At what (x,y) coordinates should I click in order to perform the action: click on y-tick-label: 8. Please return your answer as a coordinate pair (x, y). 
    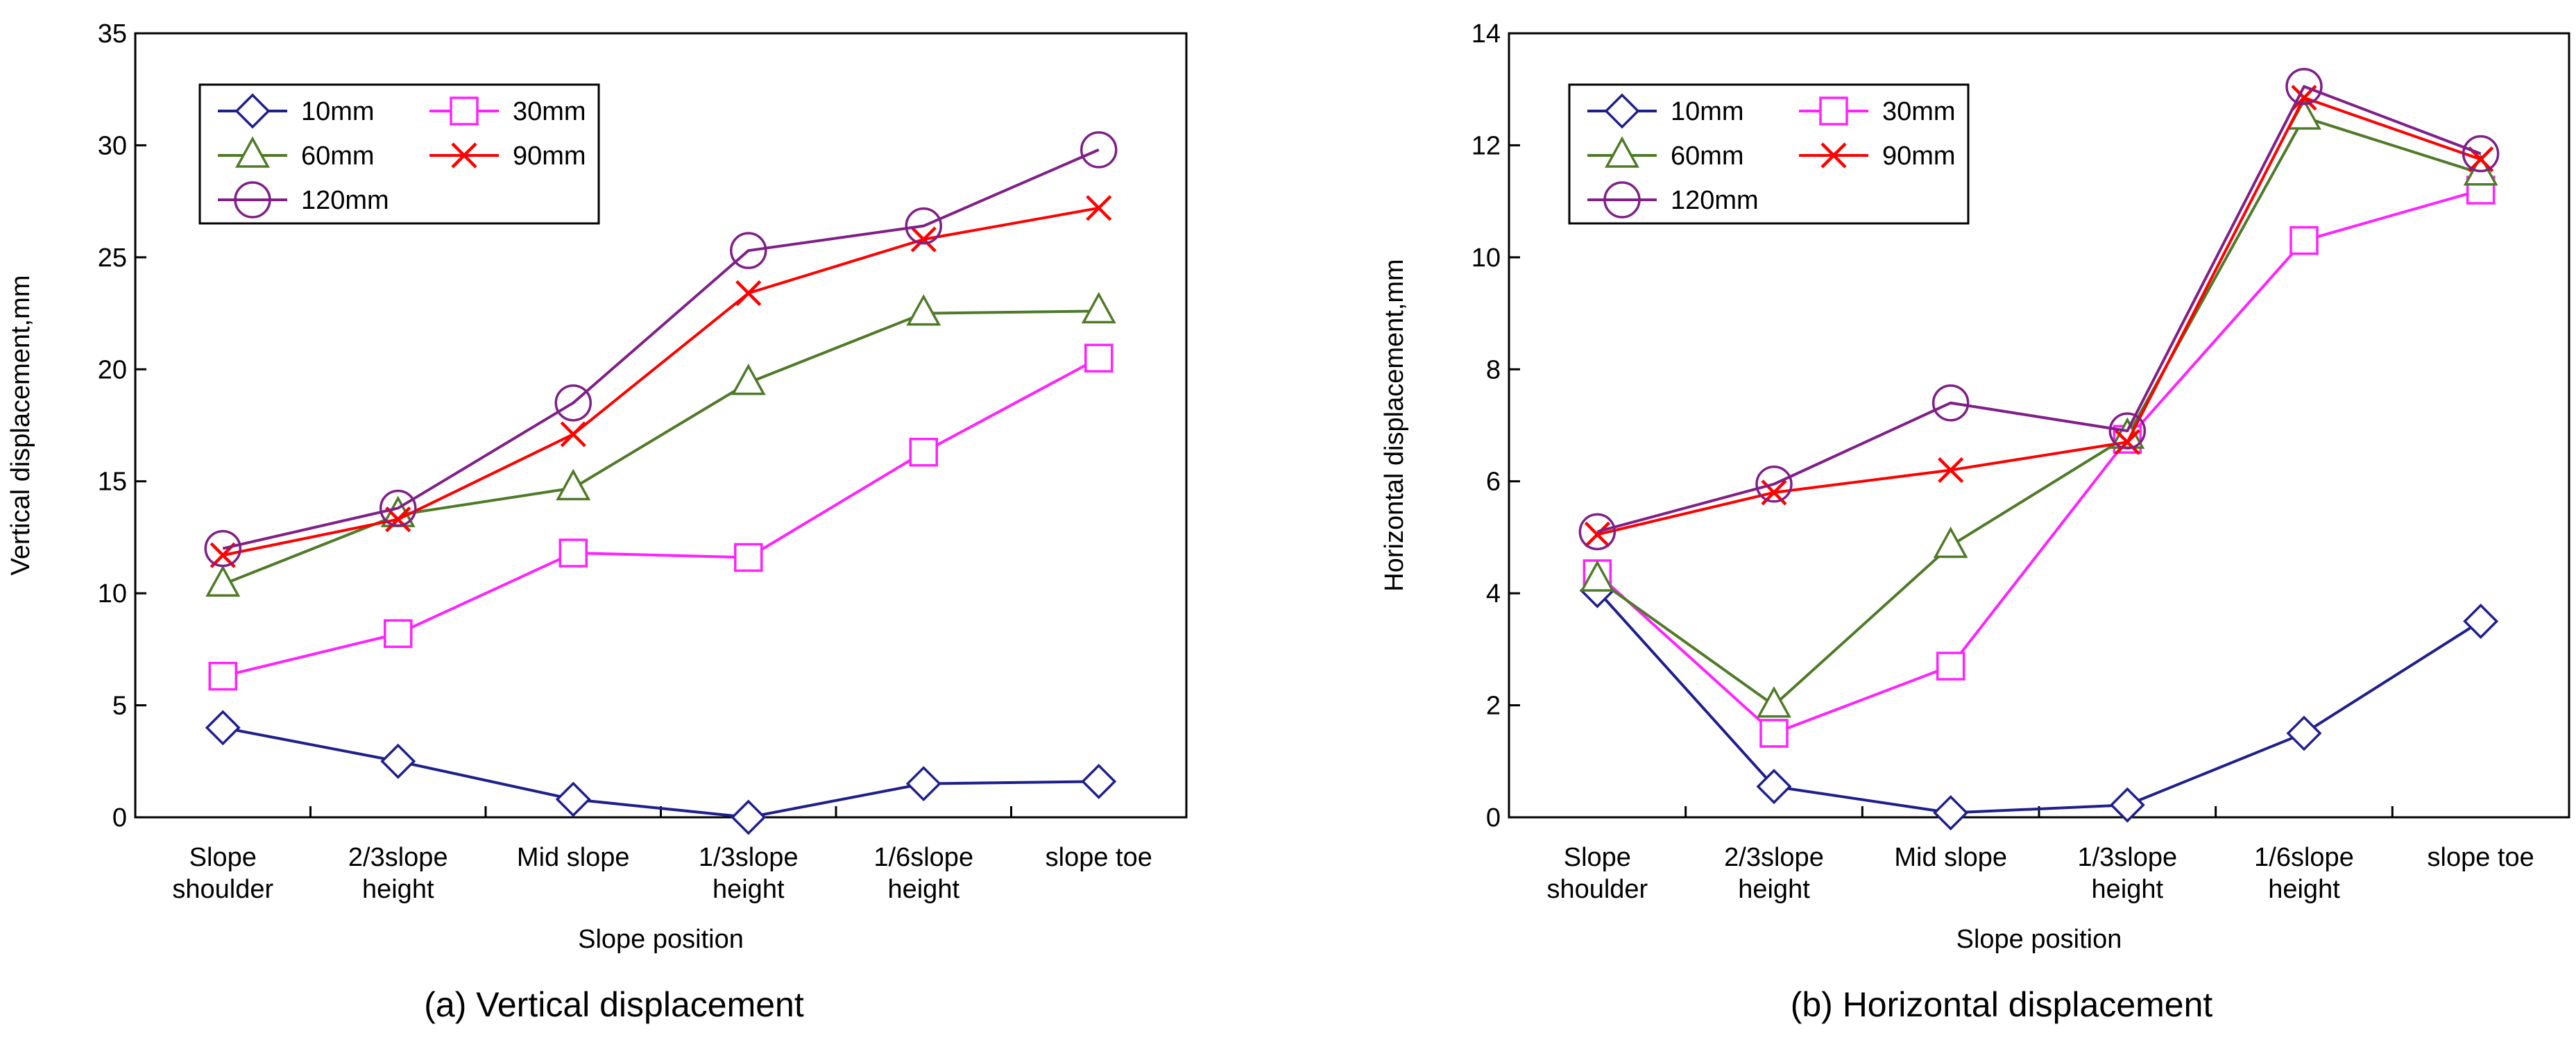
    Looking at the image, I should click on (1493, 369).